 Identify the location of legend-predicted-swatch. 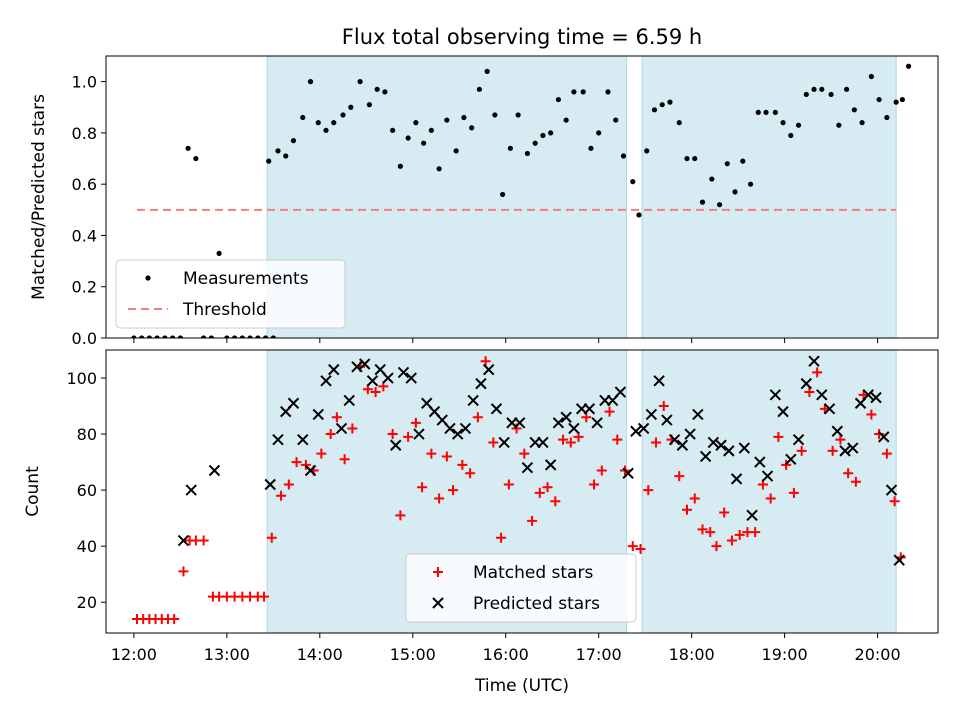
(438, 603).